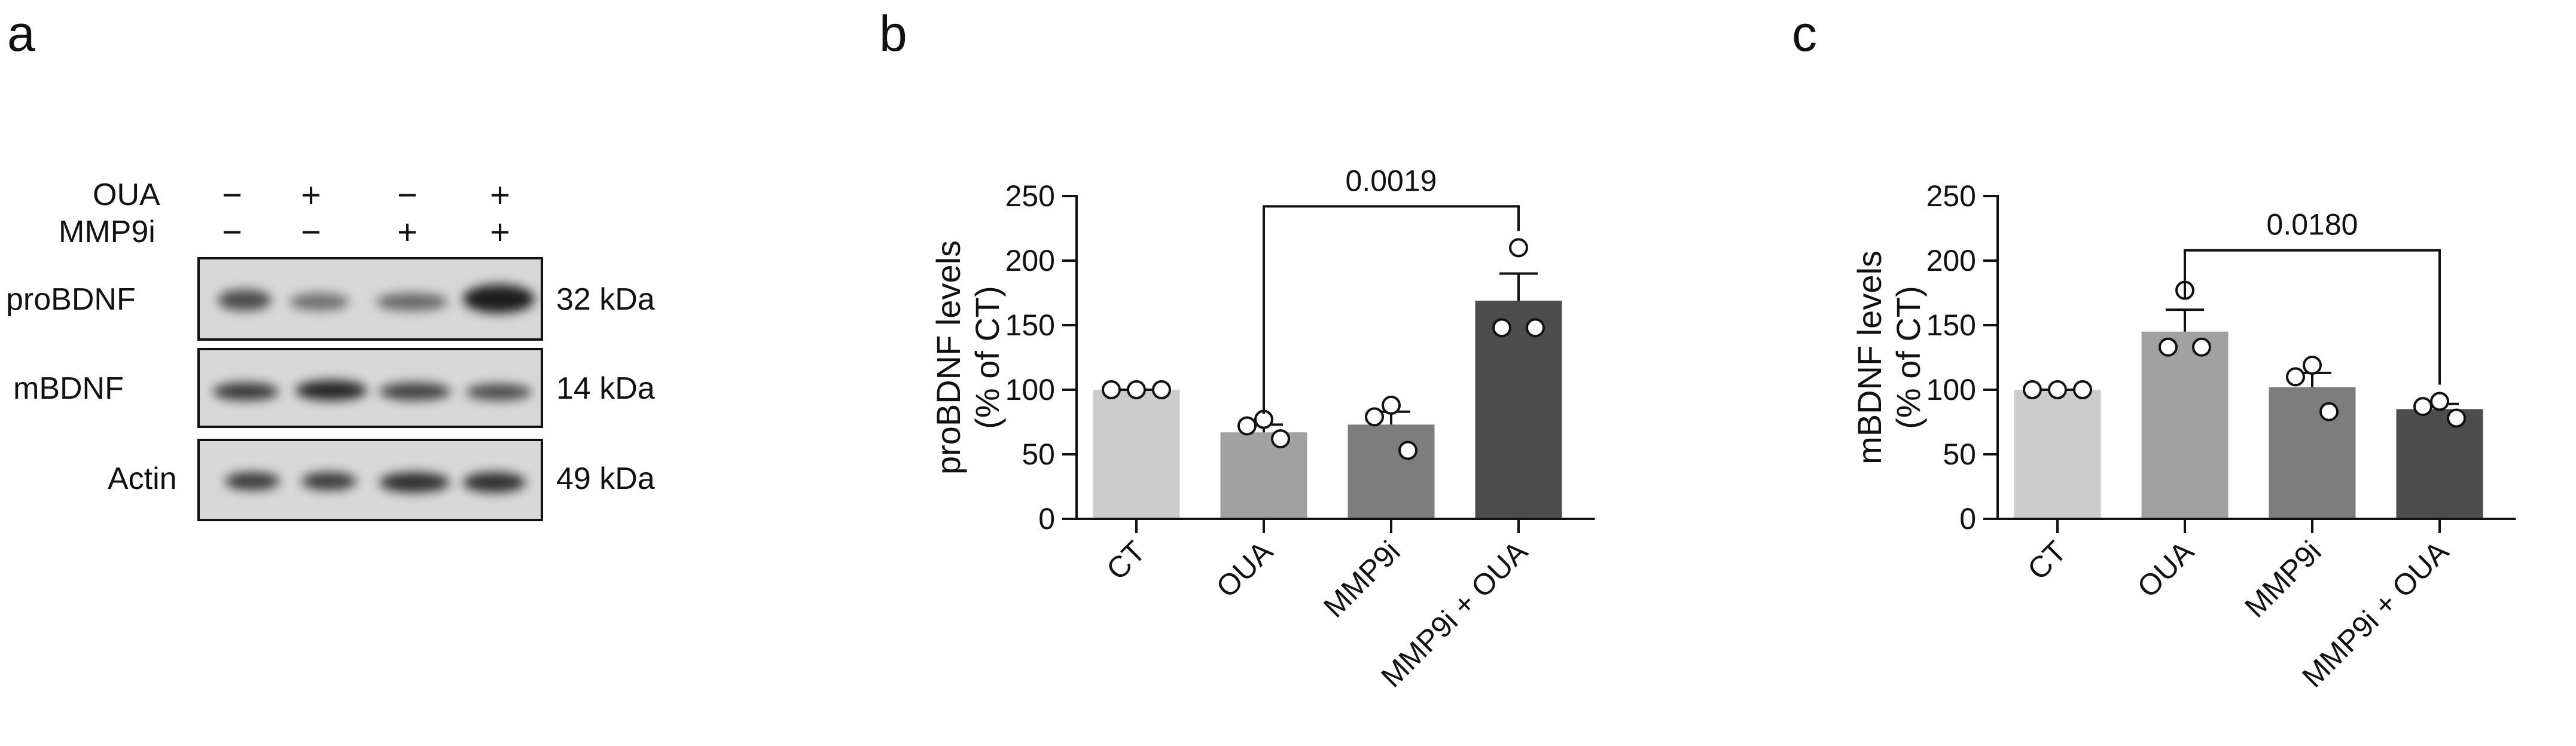 The width and height of the screenshot is (2576, 746). What do you see at coordinates (370, 388) in the screenshot?
I see `blot-image-mbdnf` at bounding box center [370, 388].